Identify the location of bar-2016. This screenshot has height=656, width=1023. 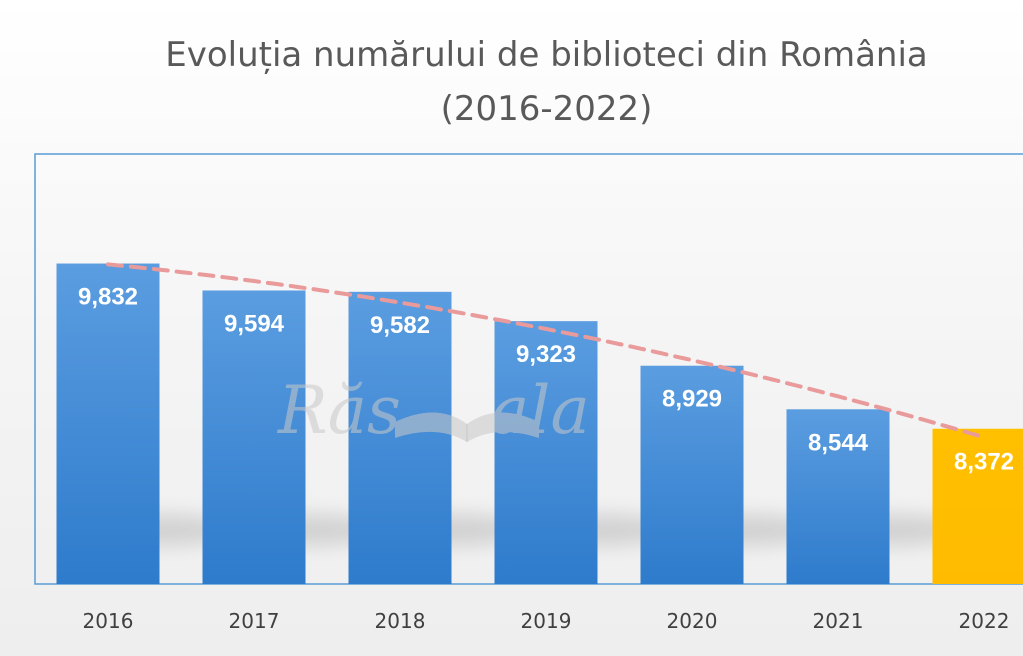
(108, 423).